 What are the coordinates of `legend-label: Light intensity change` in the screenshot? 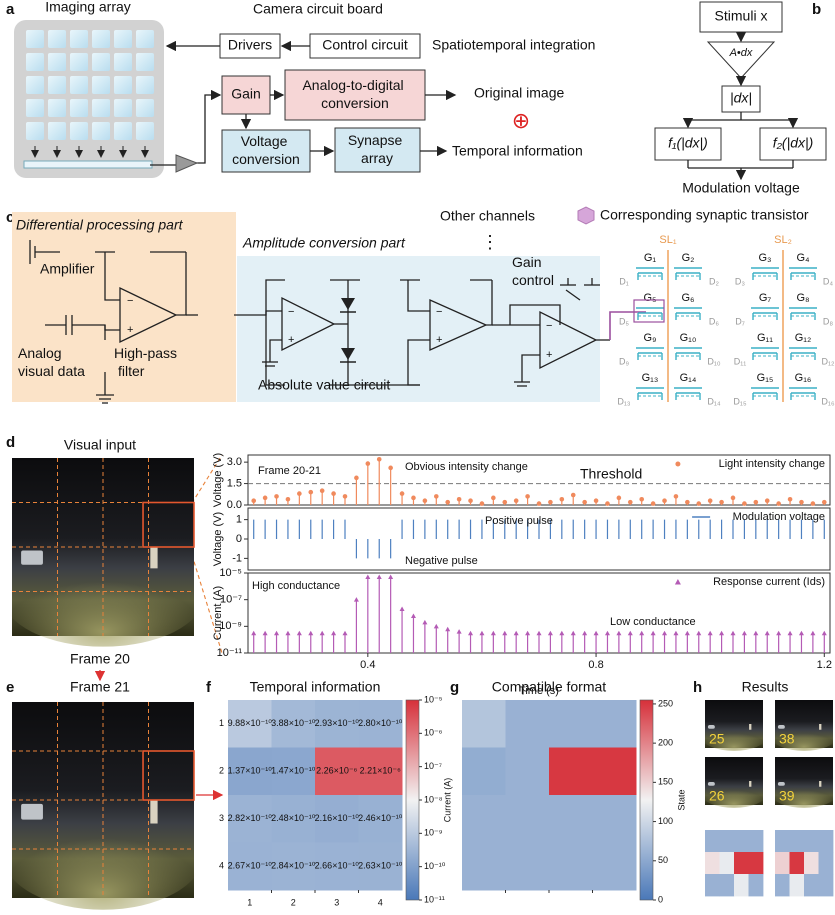 It's located at (772, 464).